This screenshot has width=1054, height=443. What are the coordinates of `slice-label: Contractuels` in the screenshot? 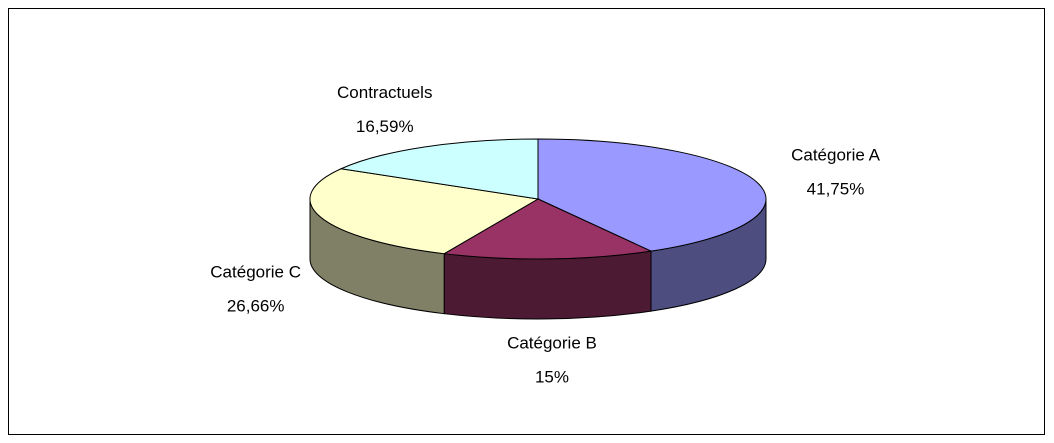 It's located at (384, 92).